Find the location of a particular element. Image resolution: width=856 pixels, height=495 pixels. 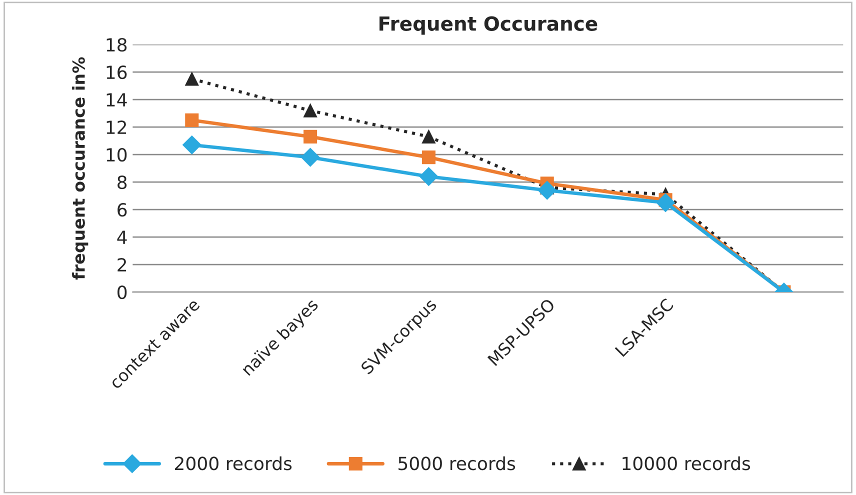

y-tick-label: 4 is located at coordinates (122, 237).